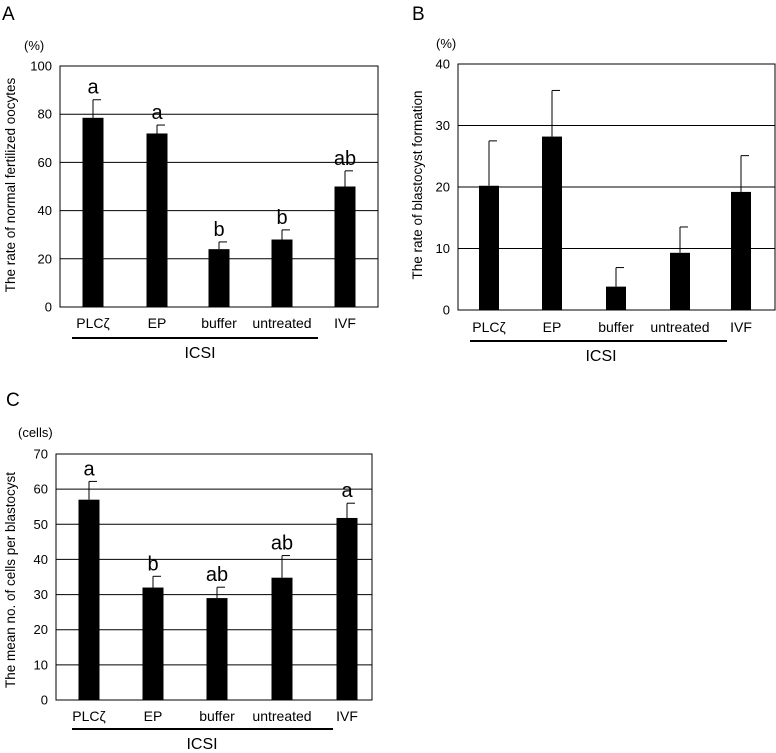 Image resolution: width=776 pixels, height=753 pixels. I want to click on panel-c-ytick-label: 70, so click(41, 454).